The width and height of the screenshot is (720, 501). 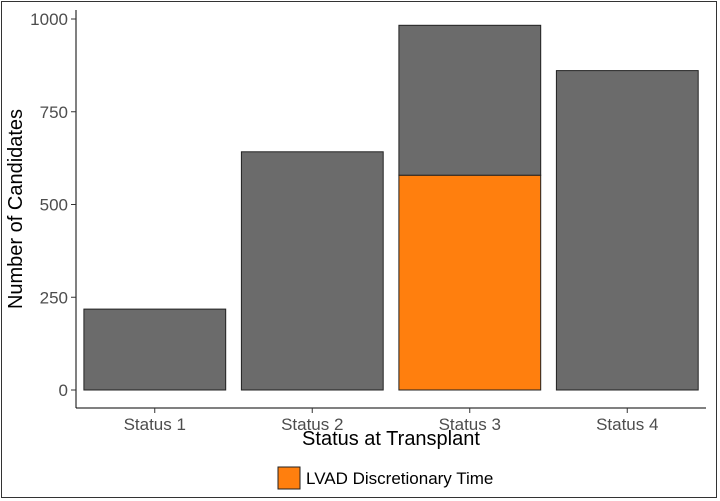 What do you see at coordinates (289, 478) in the screenshot?
I see `legend-swatch-lvad` at bounding box center [289, 478].